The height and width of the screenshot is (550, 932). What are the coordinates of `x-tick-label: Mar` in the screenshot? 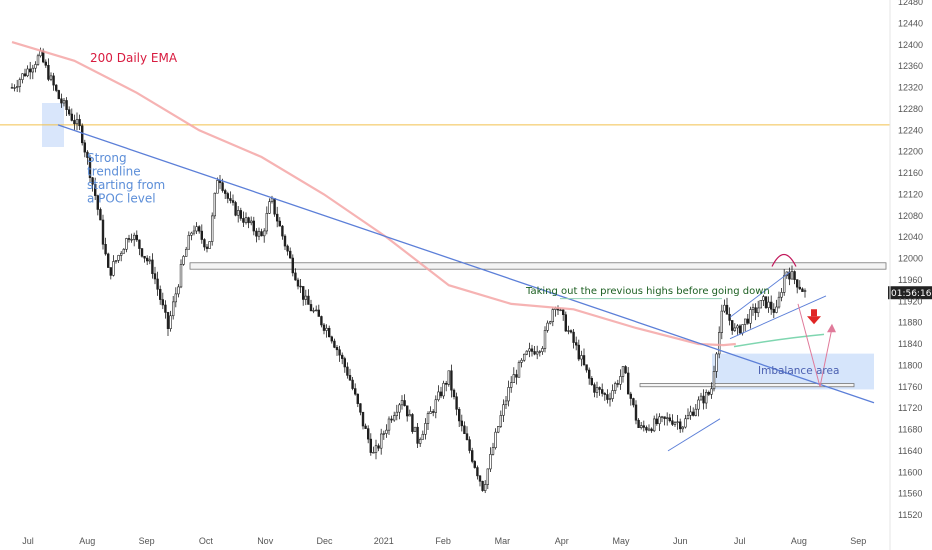 It's located at (503, 541).